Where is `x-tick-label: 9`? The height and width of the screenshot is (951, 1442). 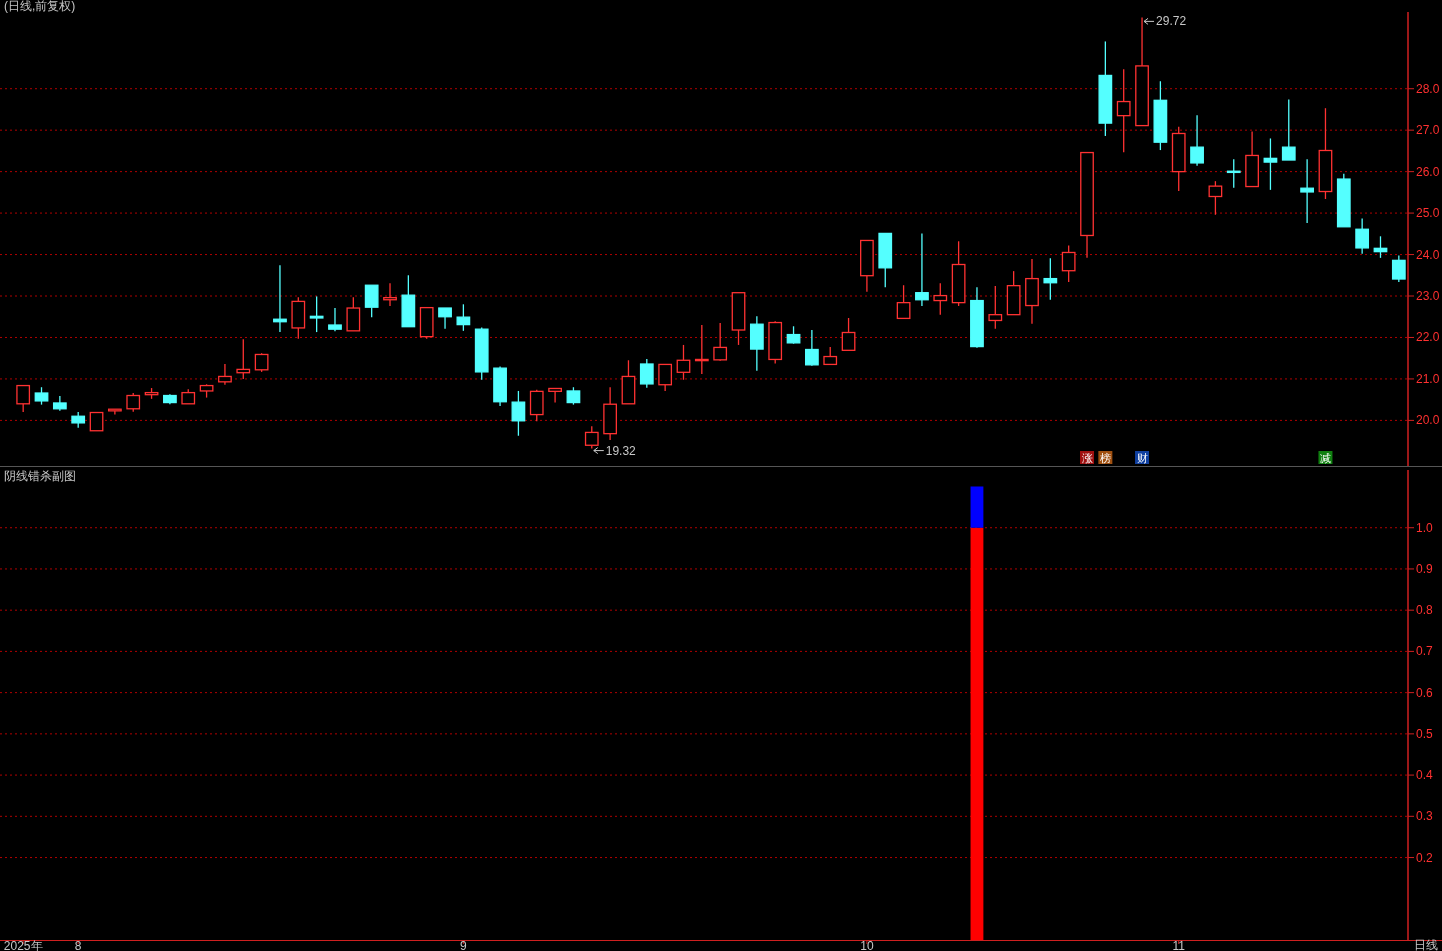
x-tick-label: 9 is located at coordinates (464, 945).